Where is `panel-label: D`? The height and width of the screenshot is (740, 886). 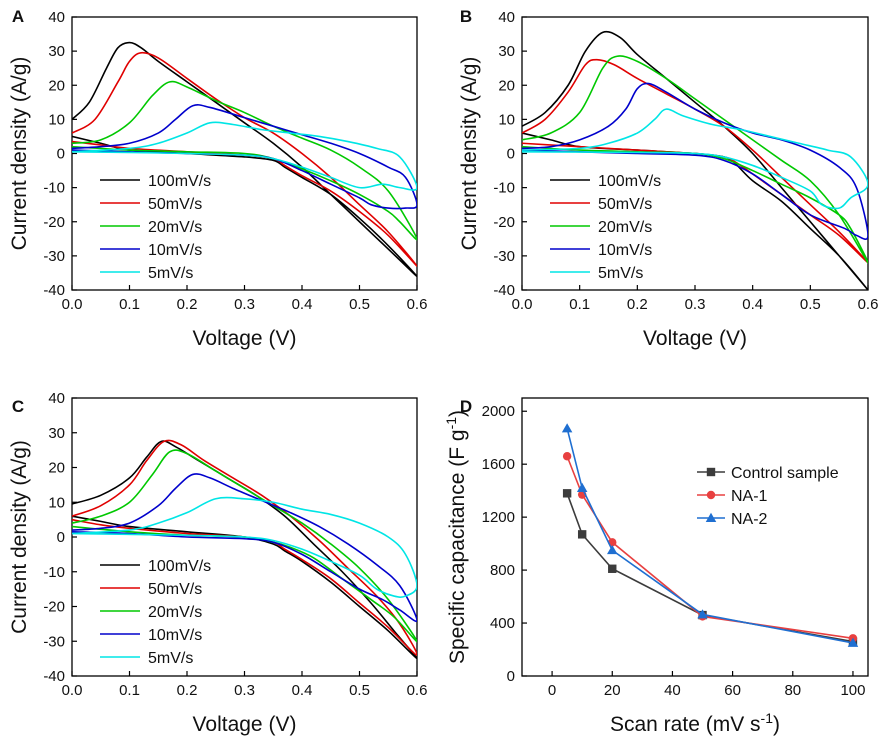
panel-label: D is located at coordinates (466, 406).